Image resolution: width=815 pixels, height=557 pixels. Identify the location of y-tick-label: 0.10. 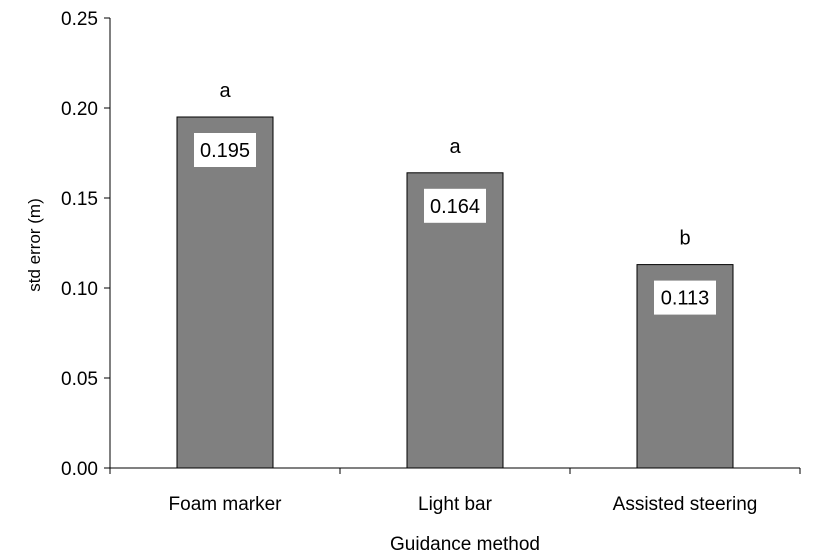
(79, 289).